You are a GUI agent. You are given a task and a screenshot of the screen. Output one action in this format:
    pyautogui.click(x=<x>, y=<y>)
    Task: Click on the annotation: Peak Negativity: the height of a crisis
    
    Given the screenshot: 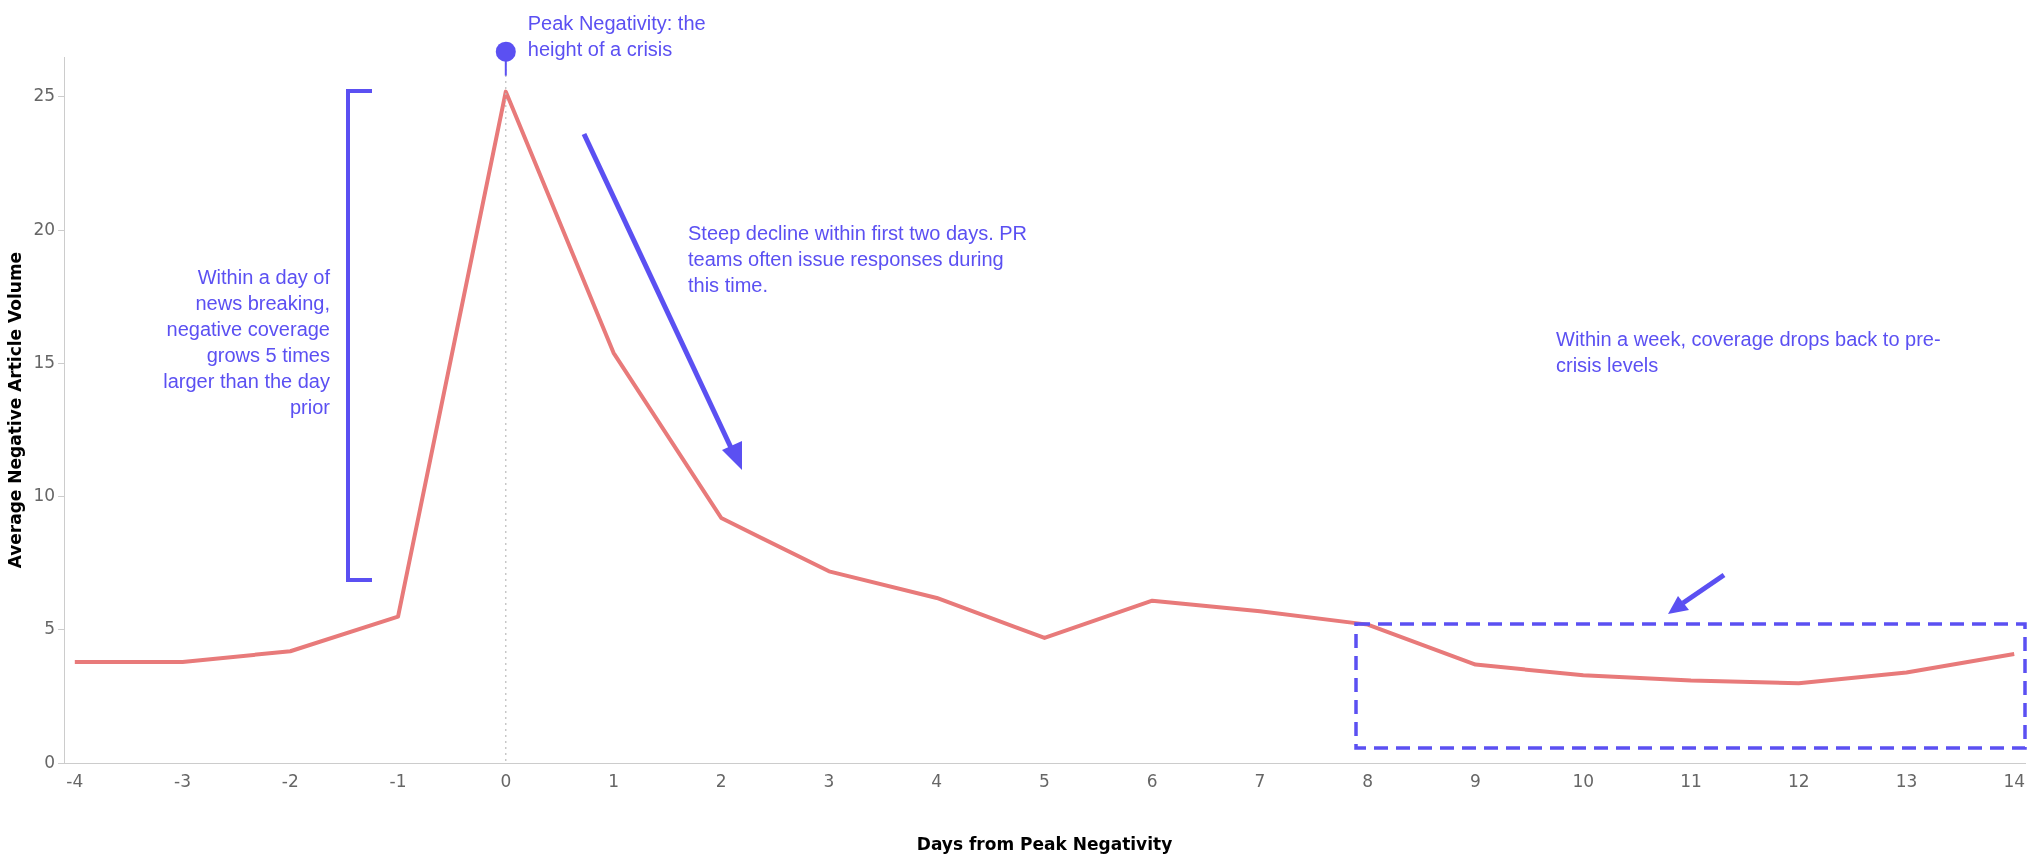 What is the action you would take?
    pyautogui.click(x=617, y=36)
    